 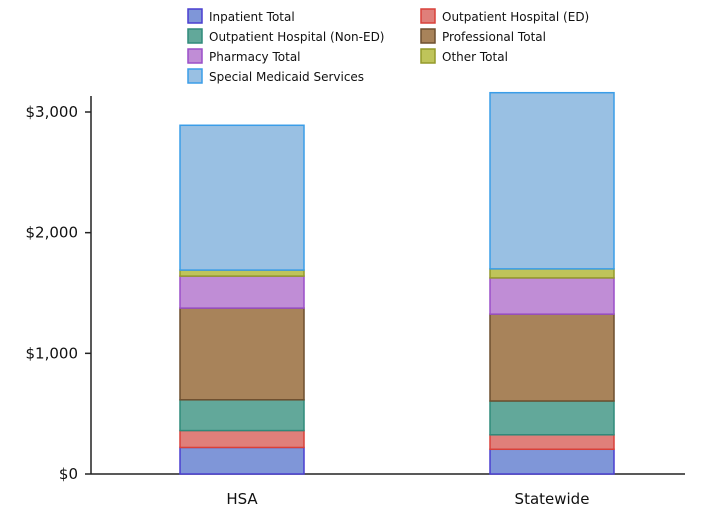 What do you see at coordinates (52, 353) in the screenshot?
I see `y-tick-label: $1,000` at bounding box center [52, 353].